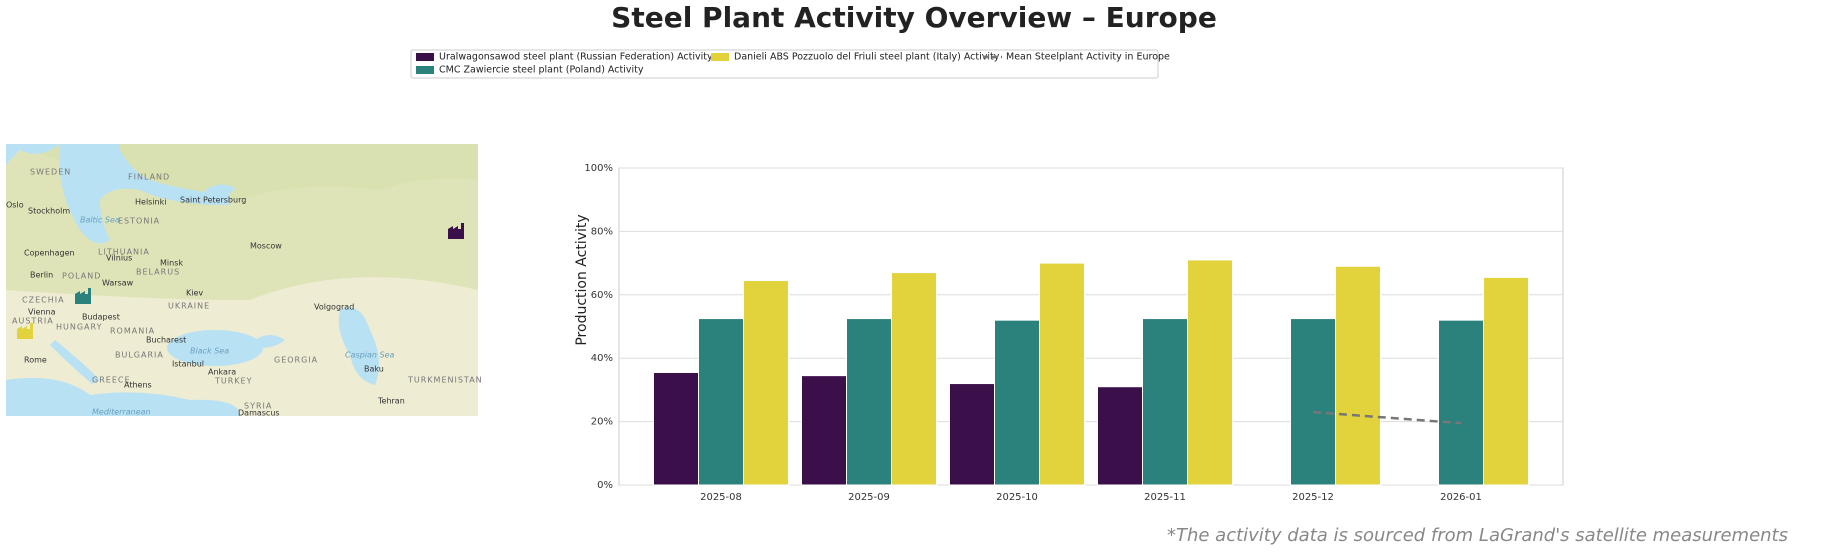 This screenshot has height=558, width=1828. I want to click on y-tick-label: 60%, so click(602, 295).